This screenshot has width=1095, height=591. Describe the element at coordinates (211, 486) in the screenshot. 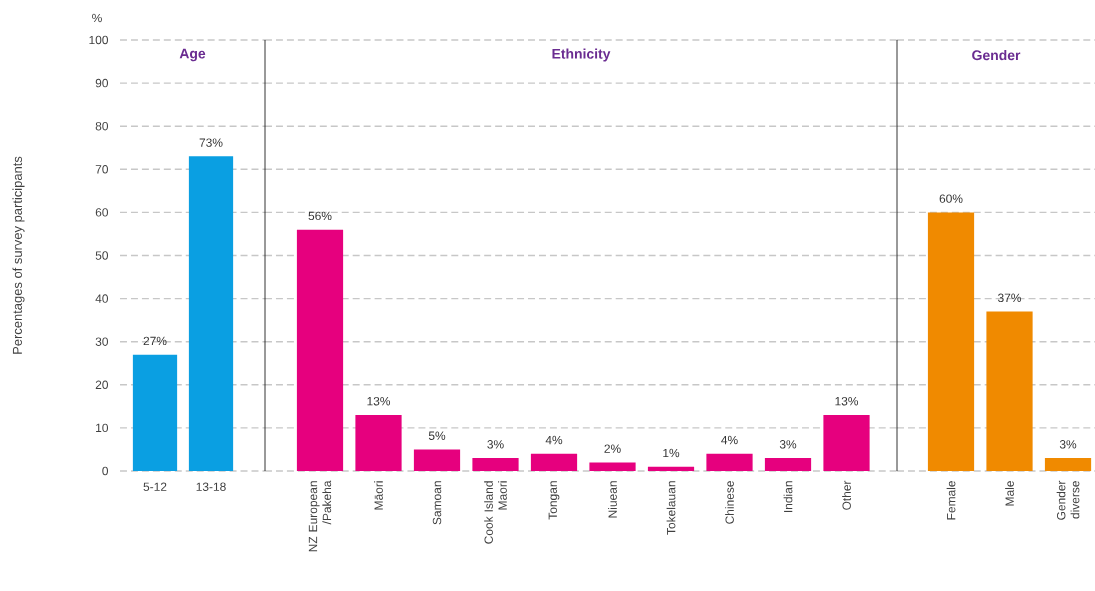

I see `x-tick-label: 13-18` at that location.